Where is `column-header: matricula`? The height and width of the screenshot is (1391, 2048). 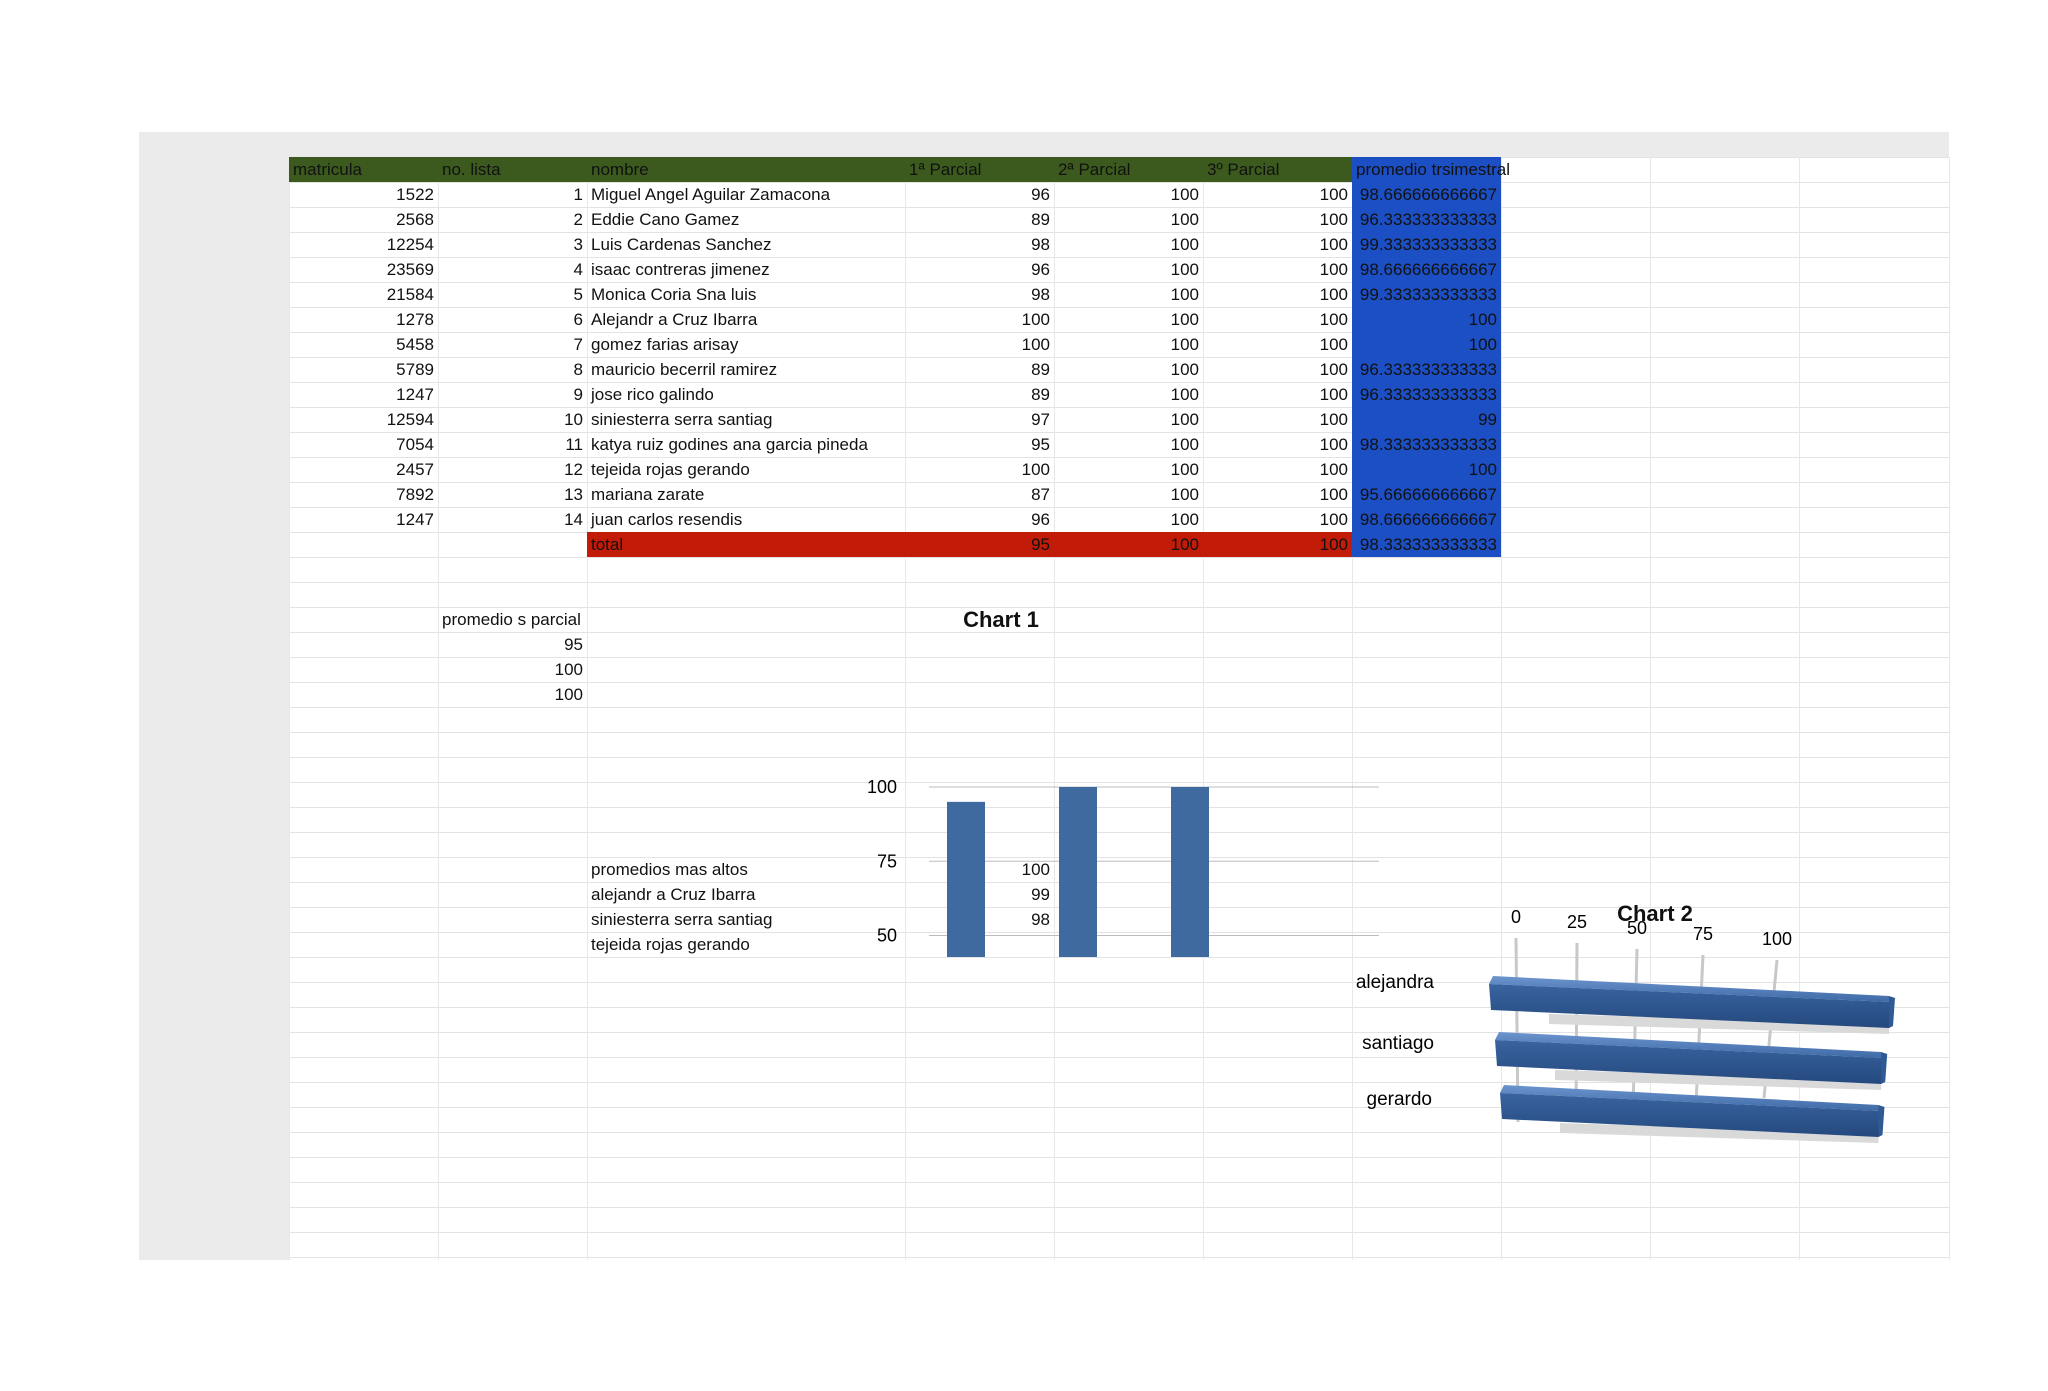 column-header: matricula is located at coordinates (363, 169).